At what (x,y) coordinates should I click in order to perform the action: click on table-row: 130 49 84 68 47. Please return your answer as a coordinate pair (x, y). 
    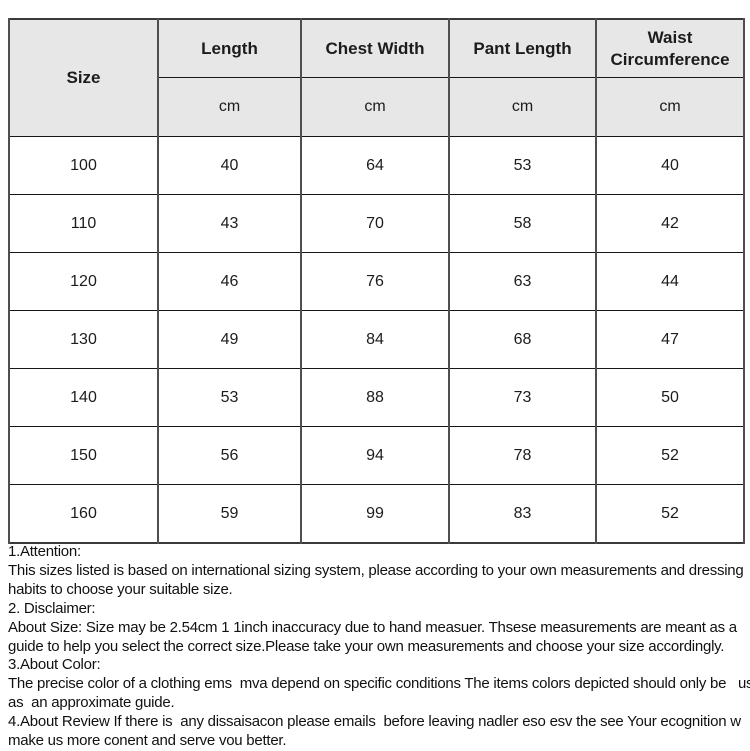
    Looking at the image, I should click on (376, 339).